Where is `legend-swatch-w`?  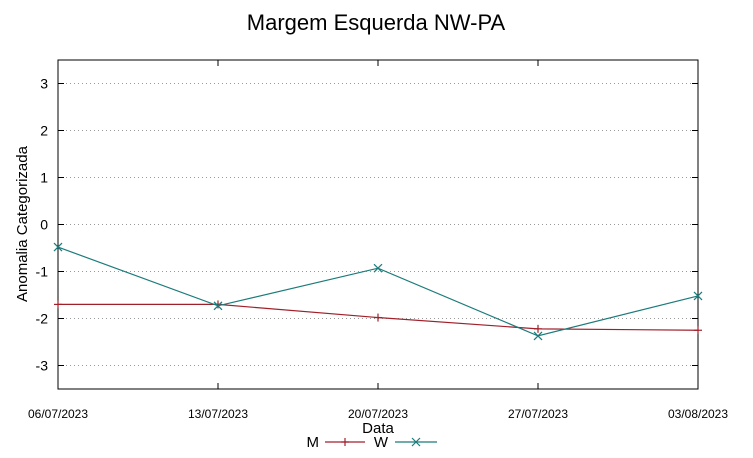
legend-swatch-w is located at coordinates (416, 442).